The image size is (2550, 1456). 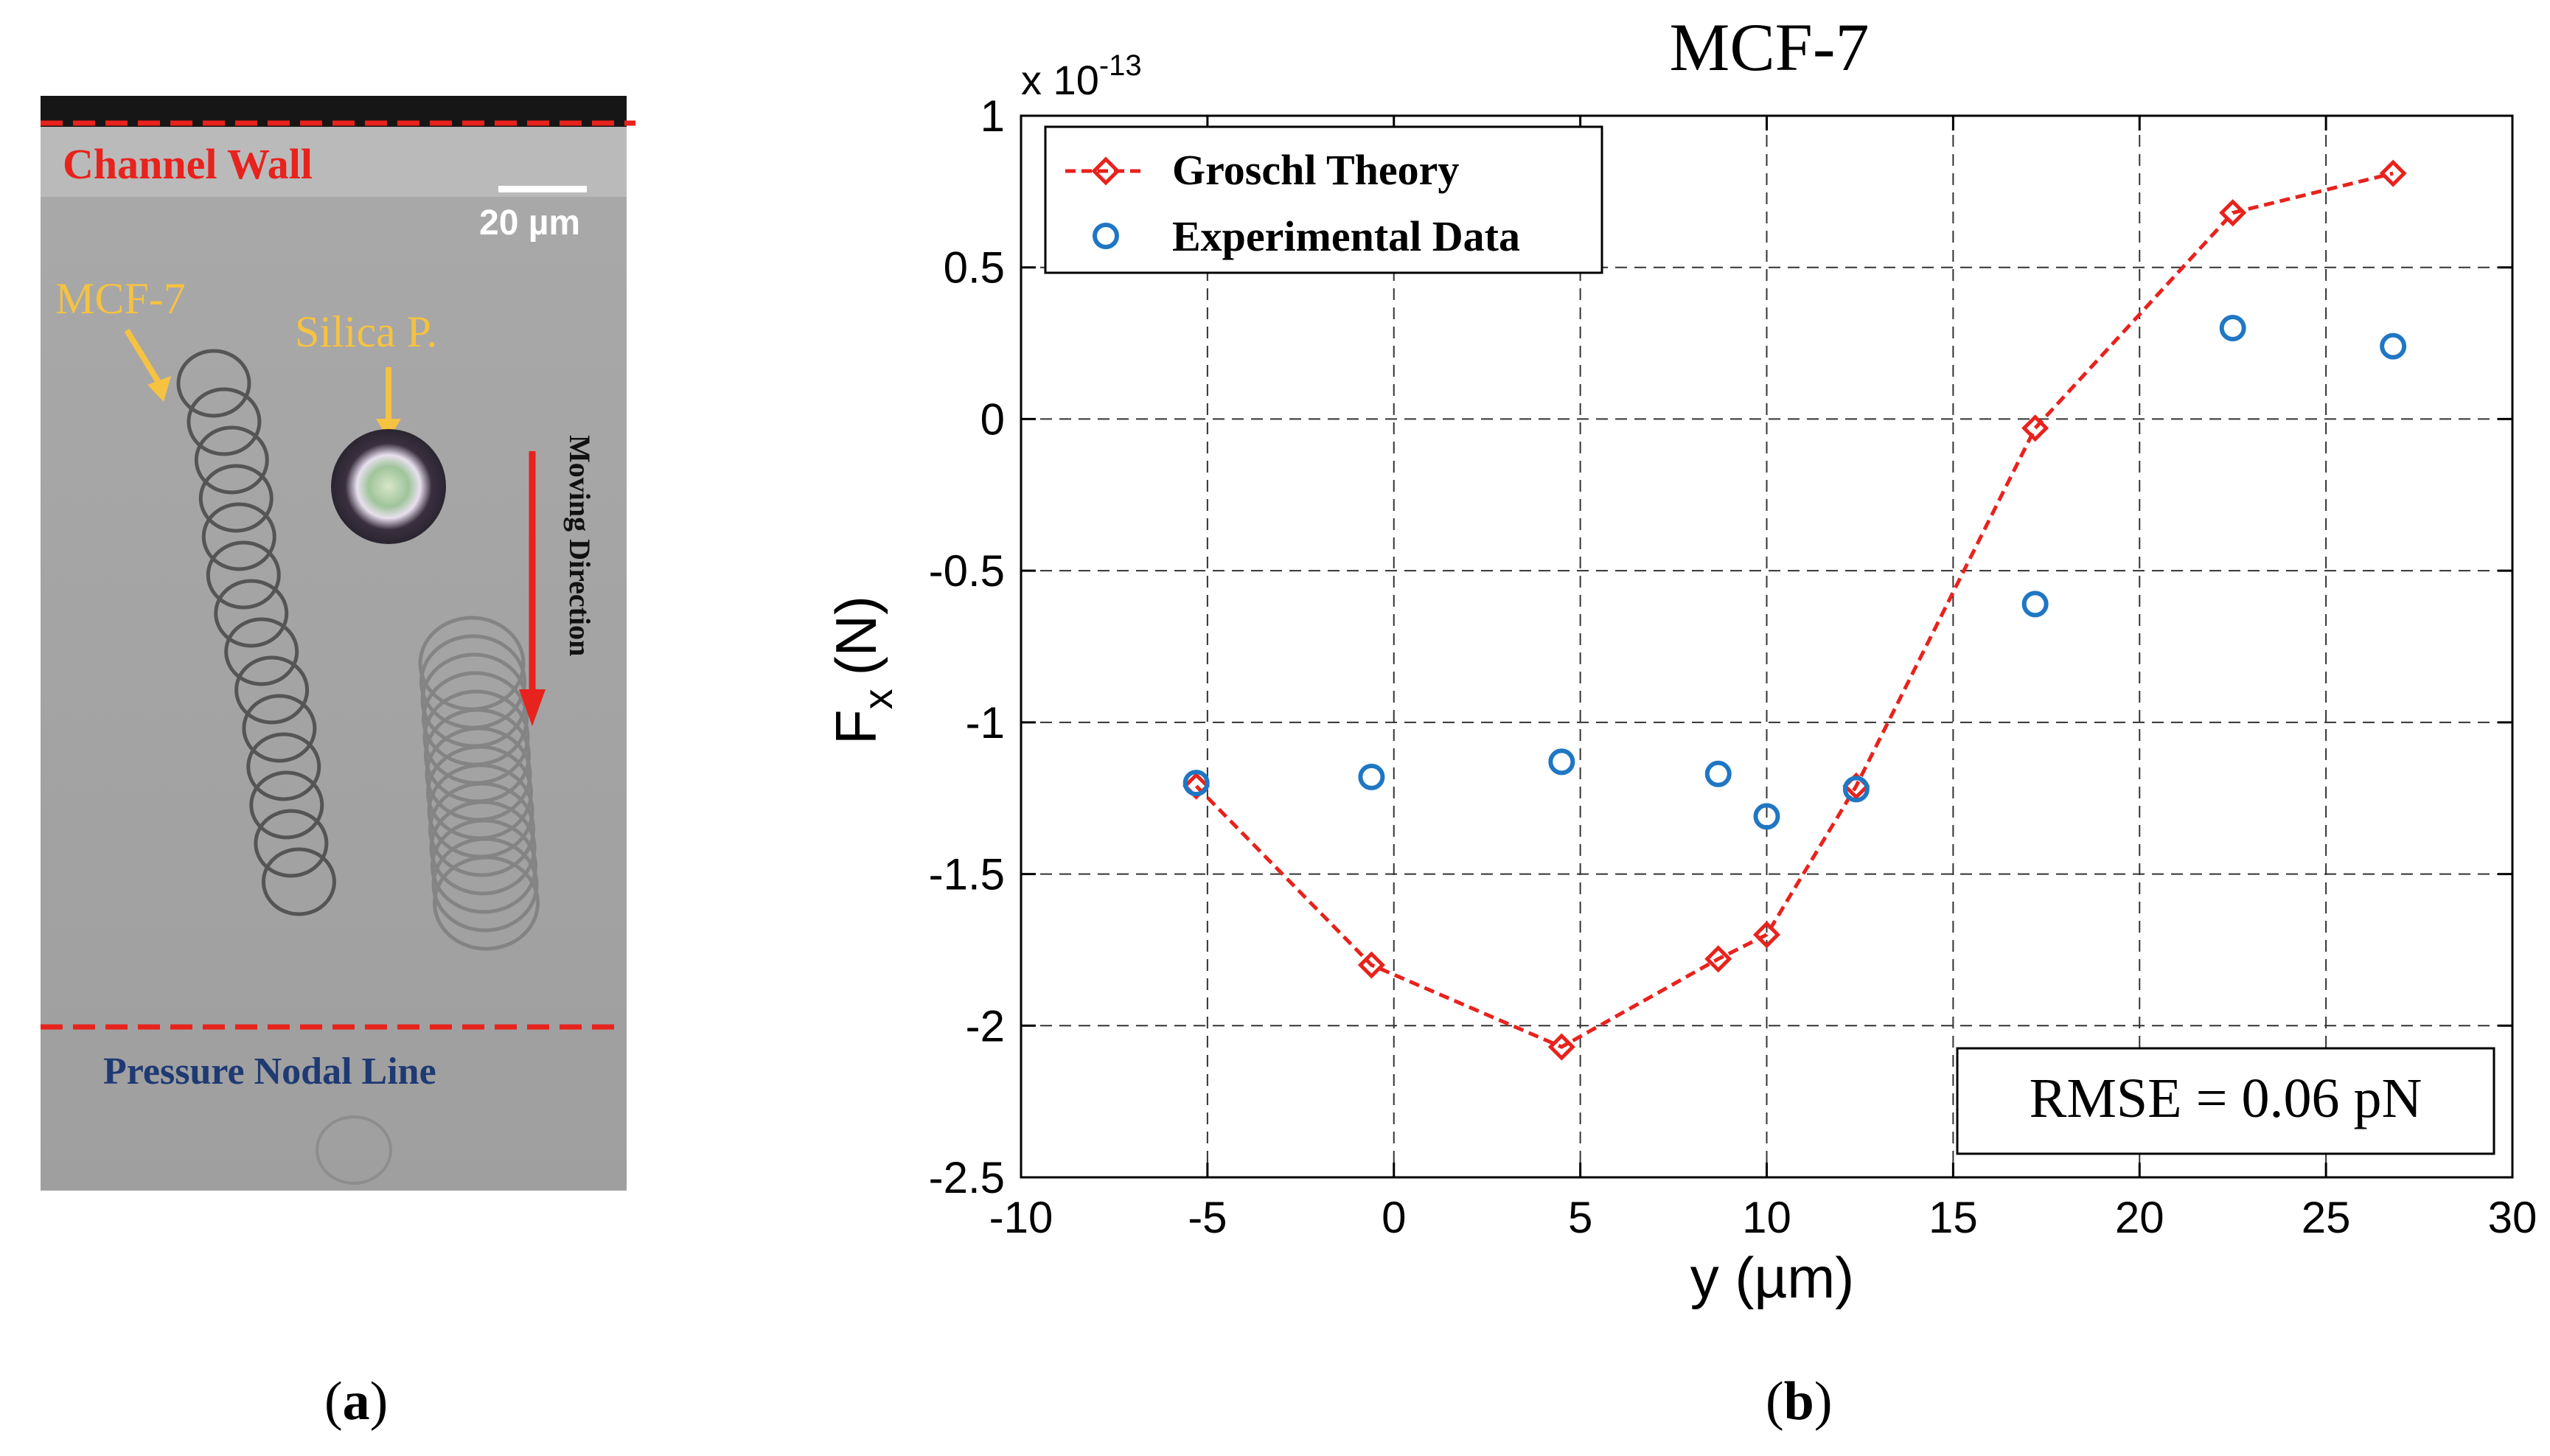 I want to click on x-tick-label: 25, so click(x=2326, y=1217).